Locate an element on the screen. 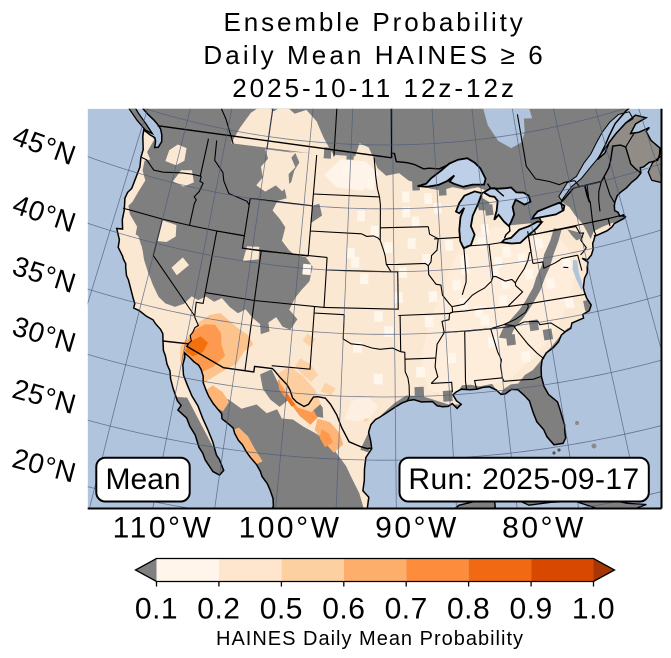 This screenshot has height=658, width=671. svg-text: 110°W is located at coordinates (163, 528).